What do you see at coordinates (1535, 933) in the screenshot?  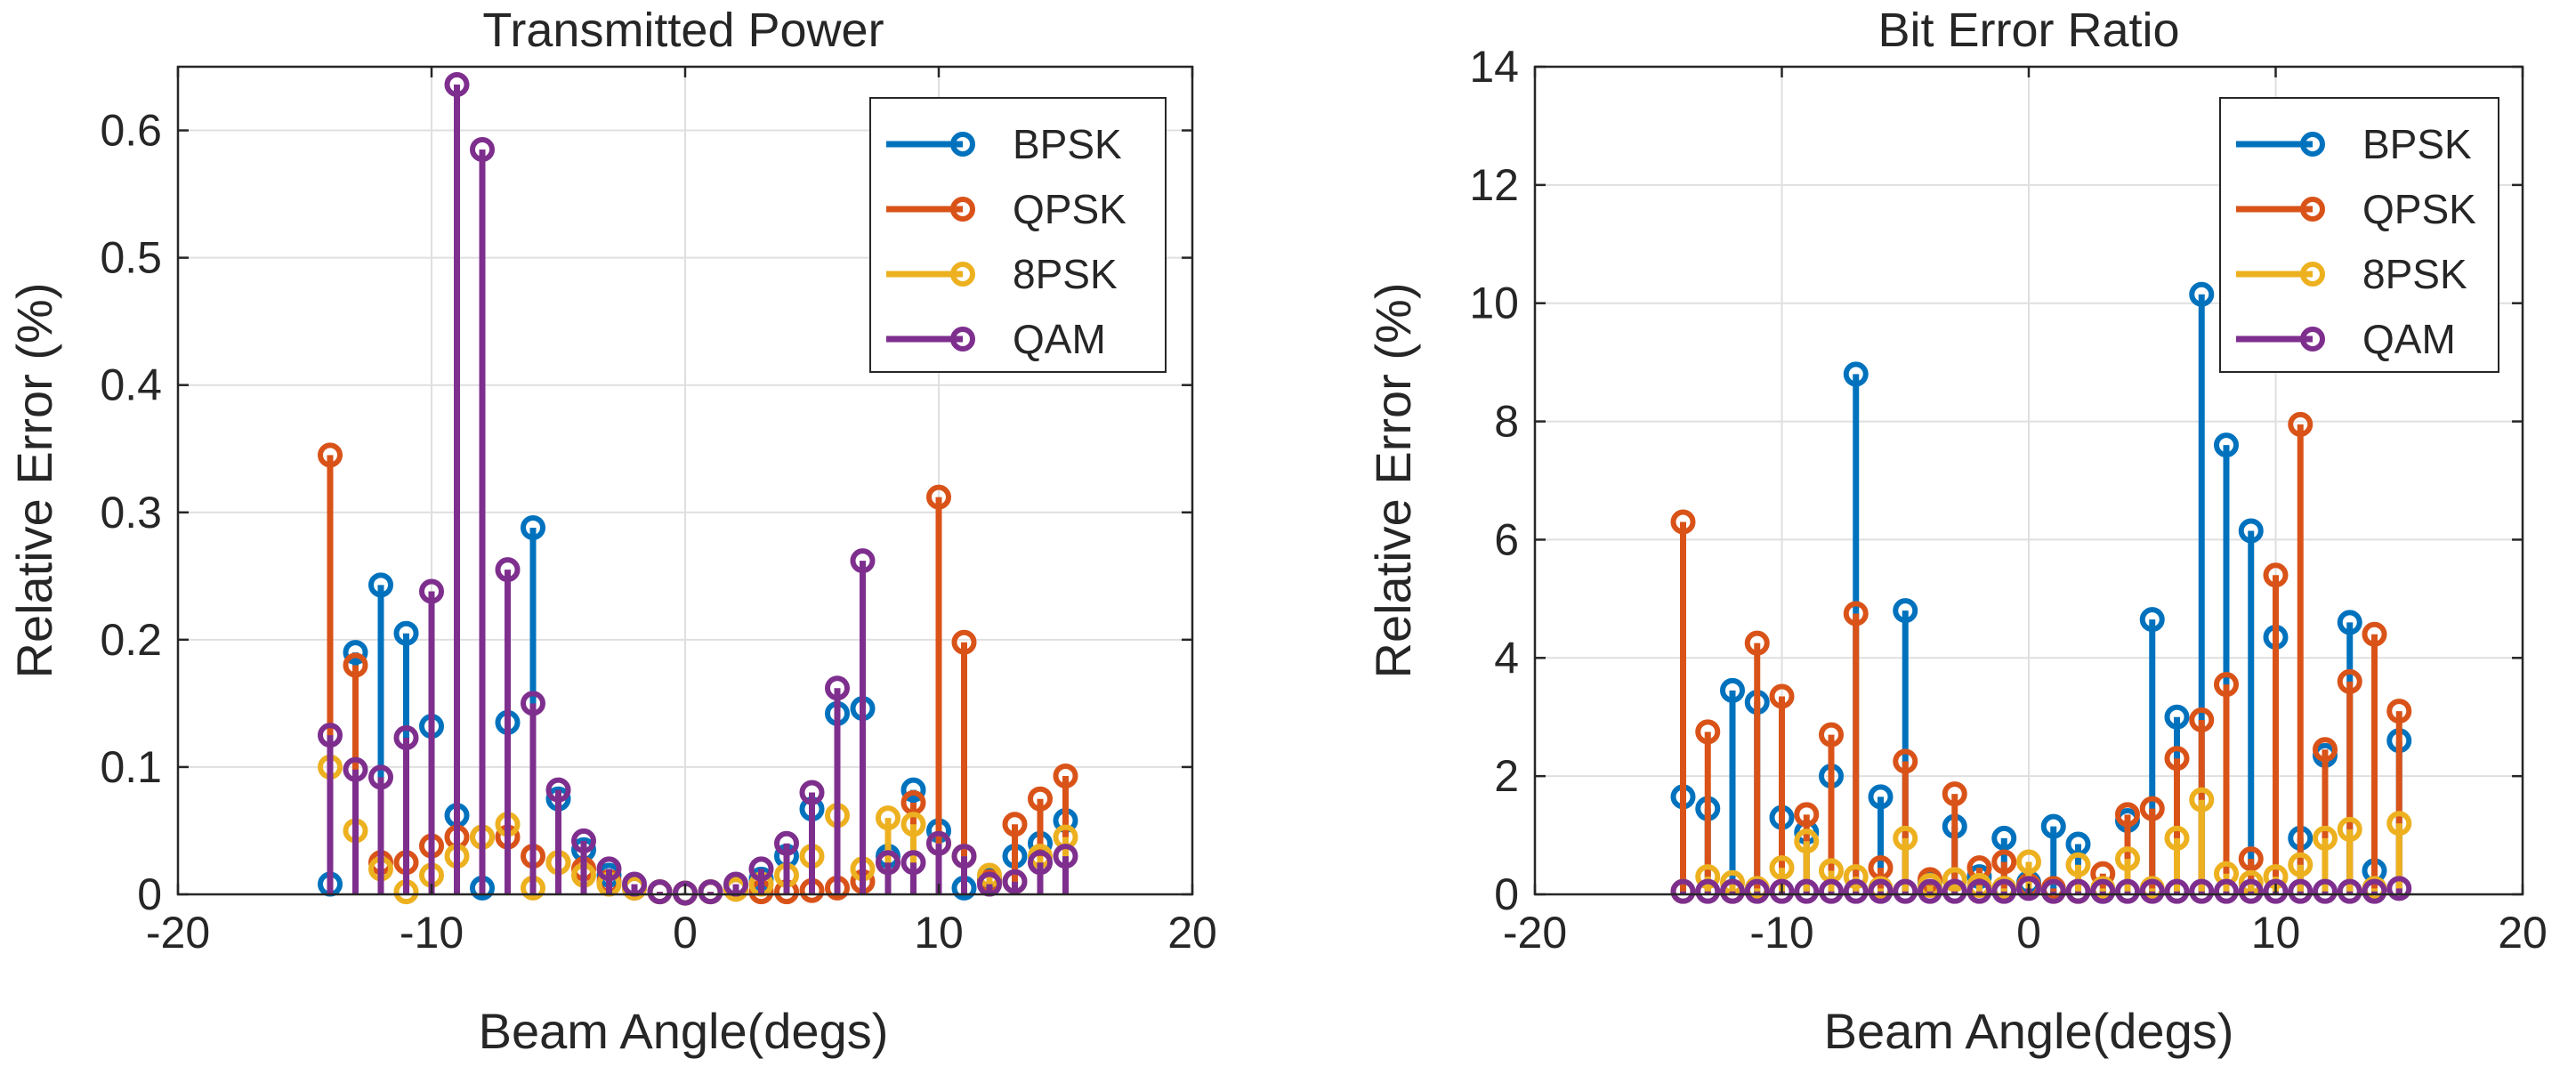 I see `x-tick-label: -20` at bounding box center [1535, 933].